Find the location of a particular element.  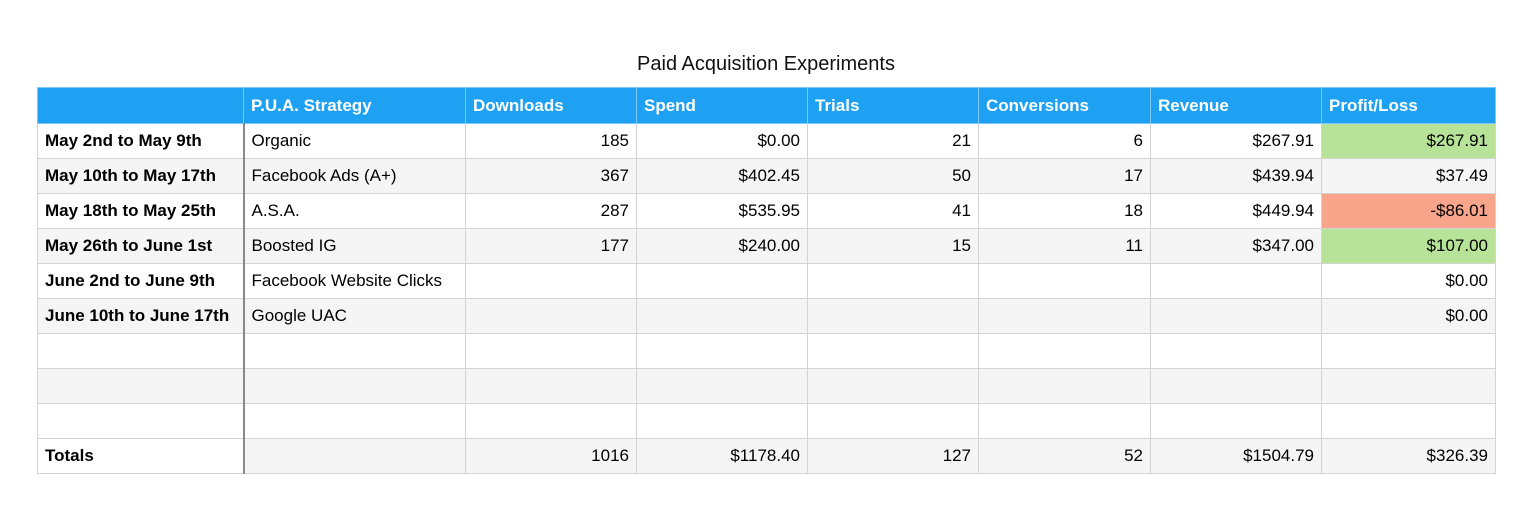

strategy-cell: Google UAC is located at coordinates (354, 316).